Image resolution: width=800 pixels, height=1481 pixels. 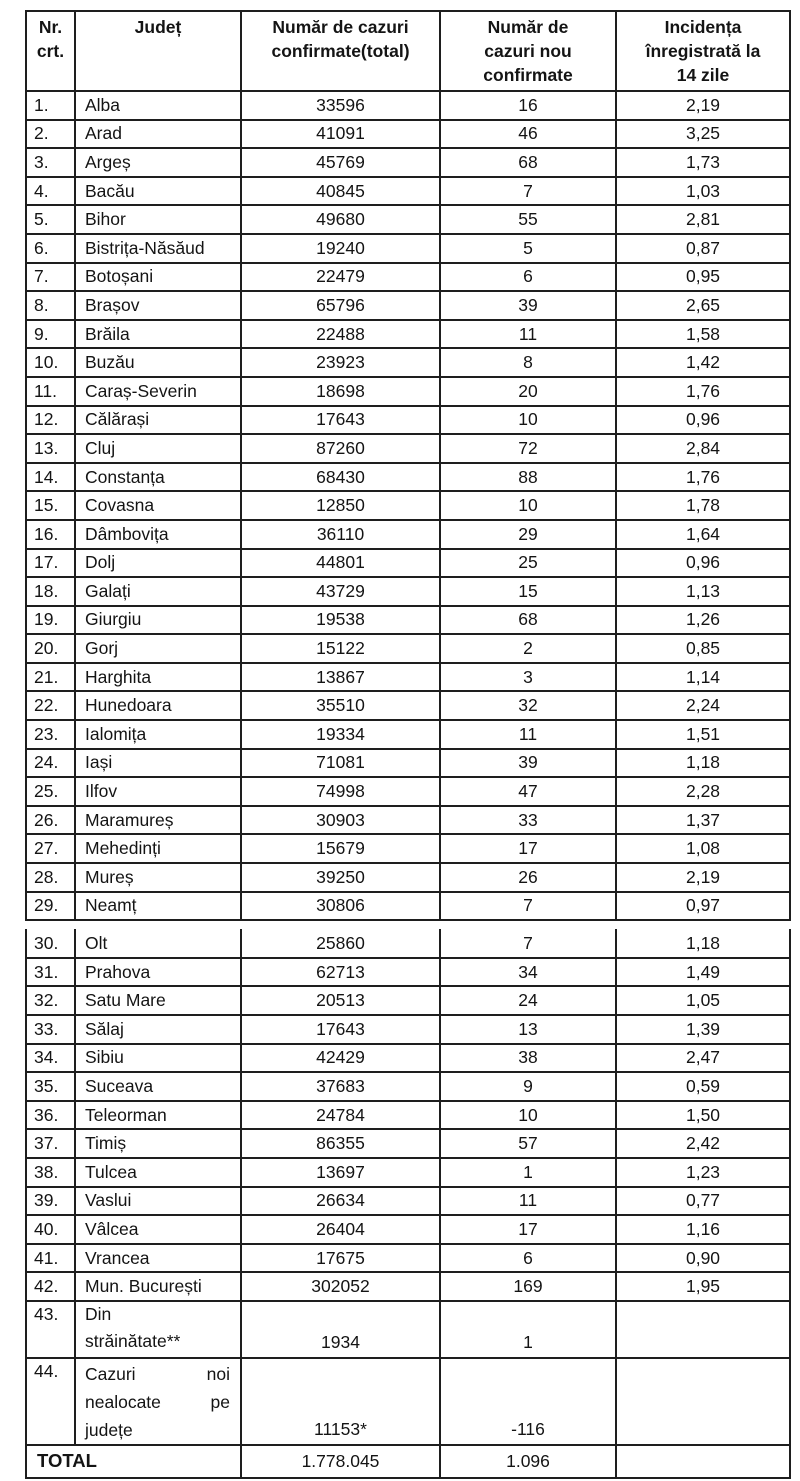 I want to click on row-number-cell: 8., so click(x=50, y=305).